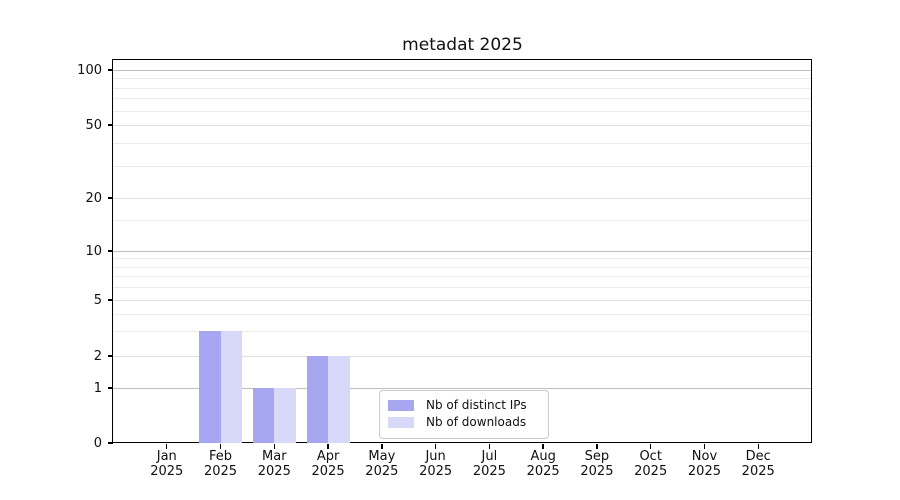 The image size is (900, 500). What do you see at coordinates (328, 464) in the screenshot?
I see `x-tick-label: Apr 2025` at bounding box center [328, 464].